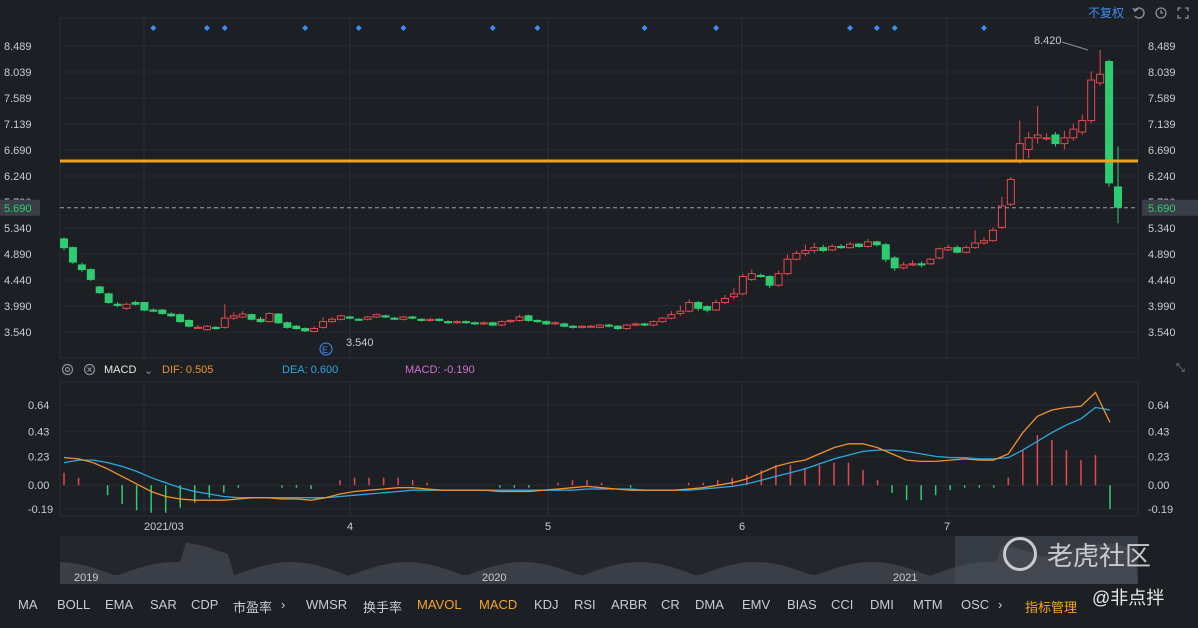  I want to click on navigator-selection, so click(1046, 560).